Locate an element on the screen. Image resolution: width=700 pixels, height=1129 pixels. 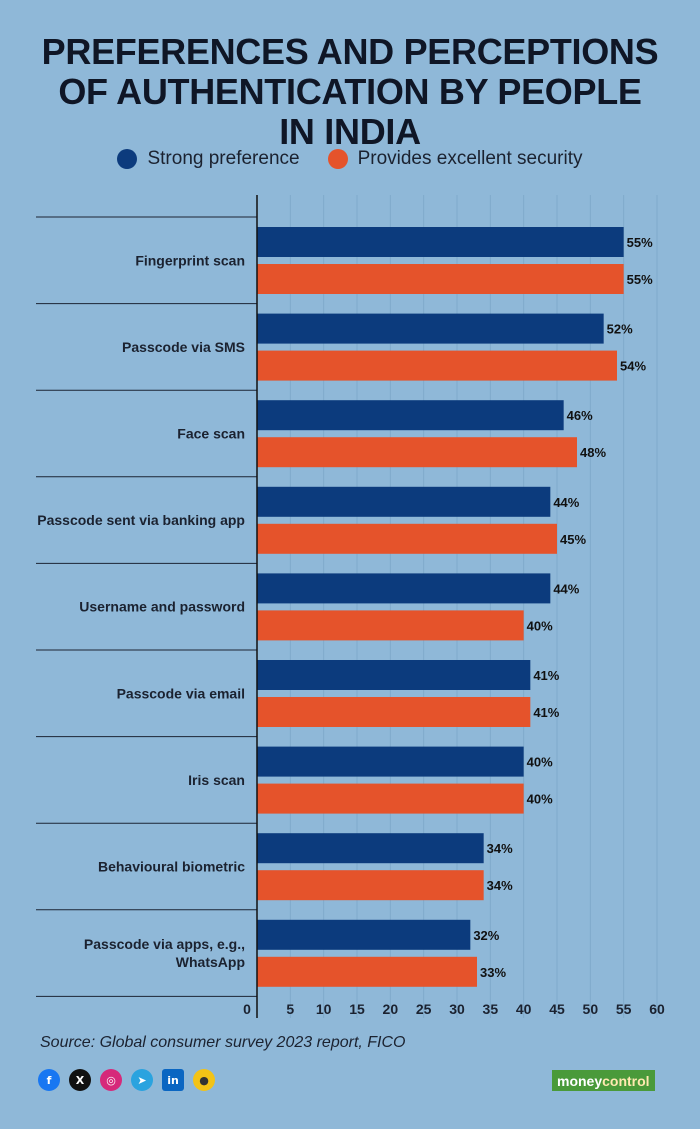
moneycontrol-logo: money control is located at coordinates (603, 1080).